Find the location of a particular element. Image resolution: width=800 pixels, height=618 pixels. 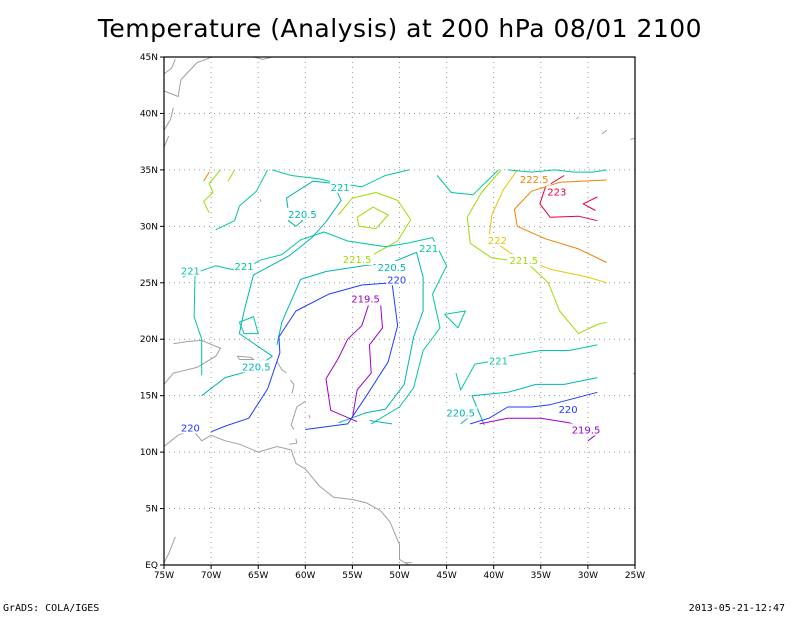

y-tick-label: 25N is located at coordinates (149, 284).